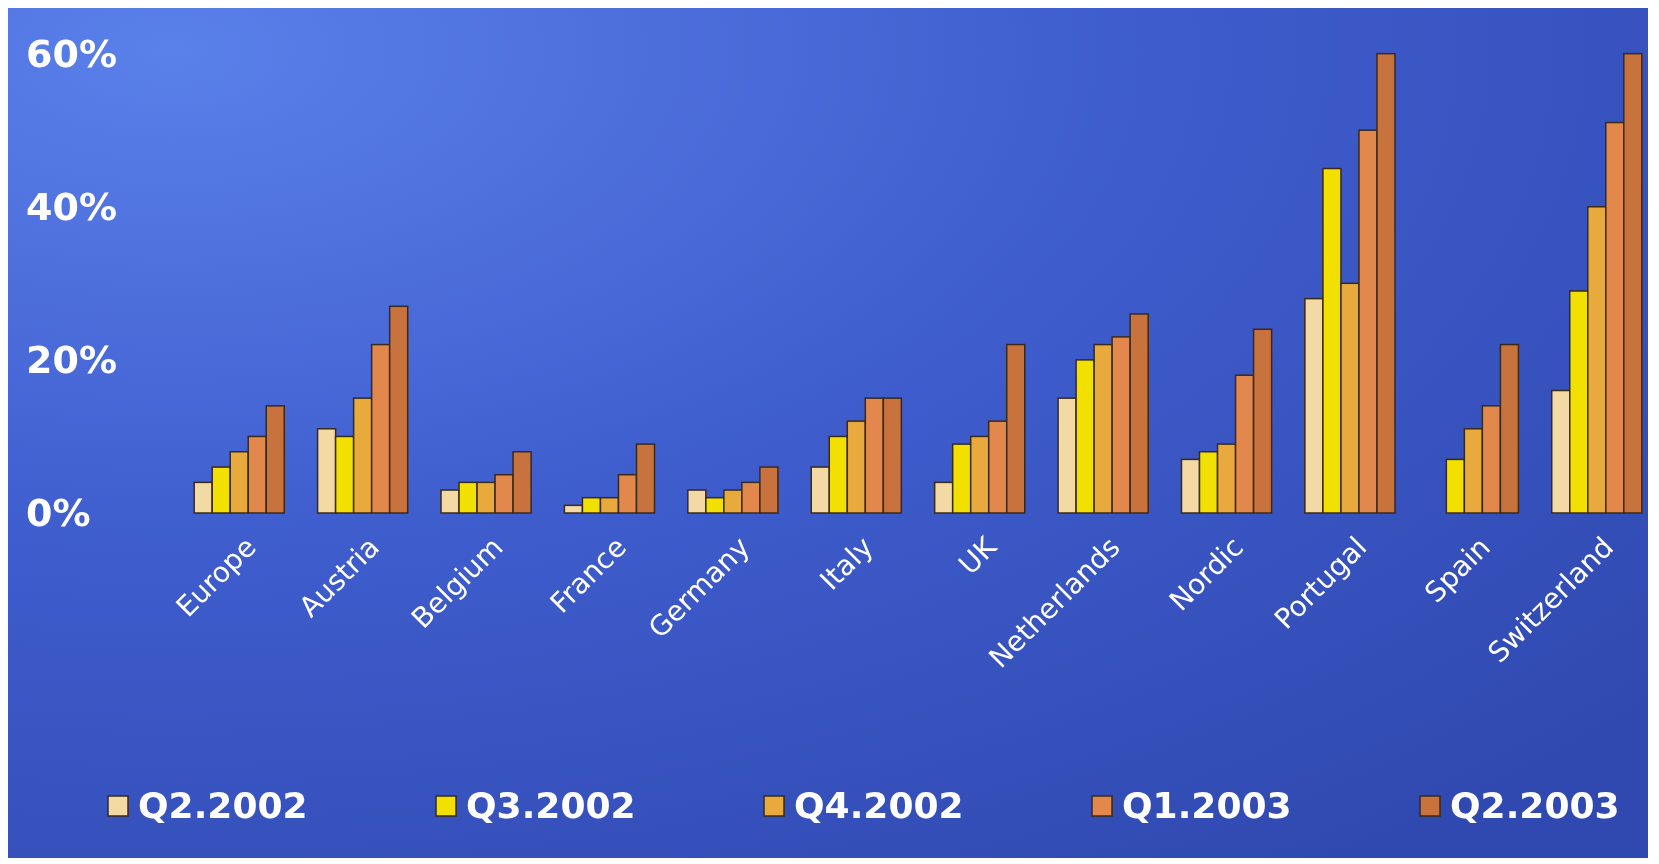 The height and width of the screenshot is (864, 1659). What do you see at coordinates (1207, 805) in the screenshot?
I see `legend-label: Q1.2003` at bounding box center [1207, 805].